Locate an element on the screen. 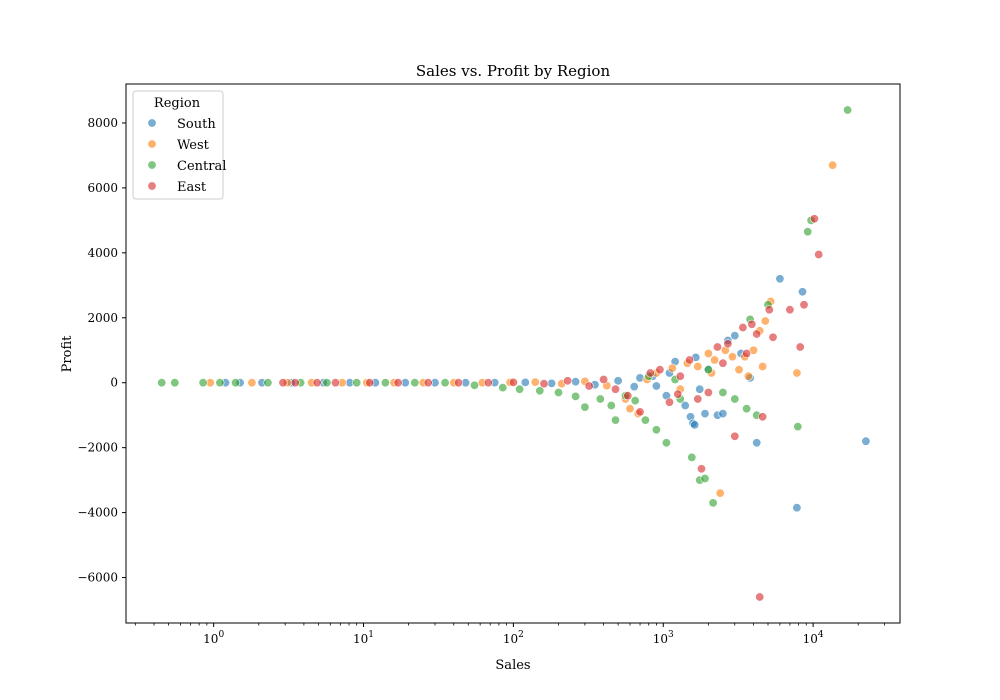  legend-marker-east is located at coordinates (152, 186).